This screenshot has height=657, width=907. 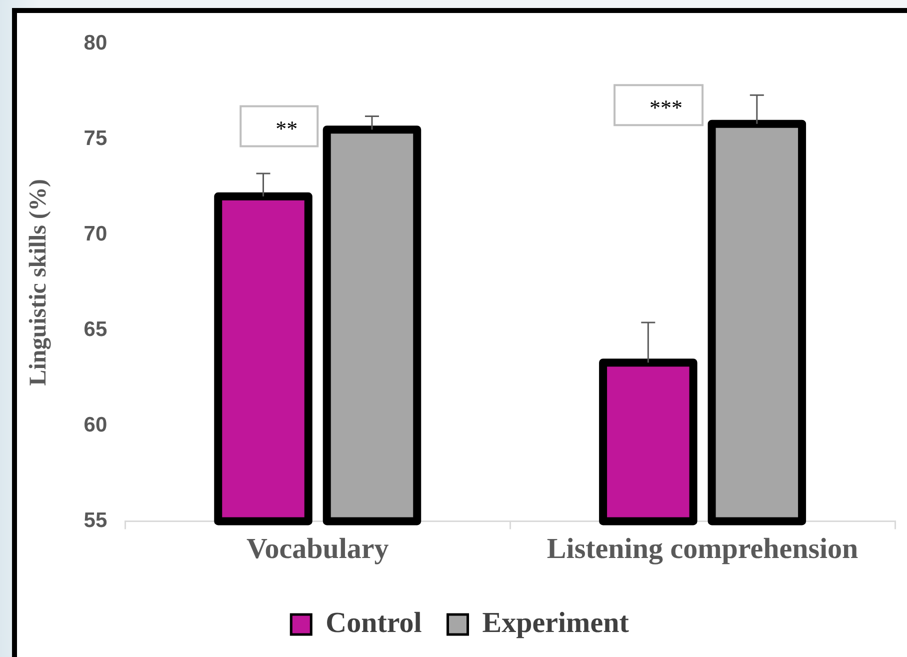 I want to click on x-tick-label: Vocabulary, so click(x=318, y=549).